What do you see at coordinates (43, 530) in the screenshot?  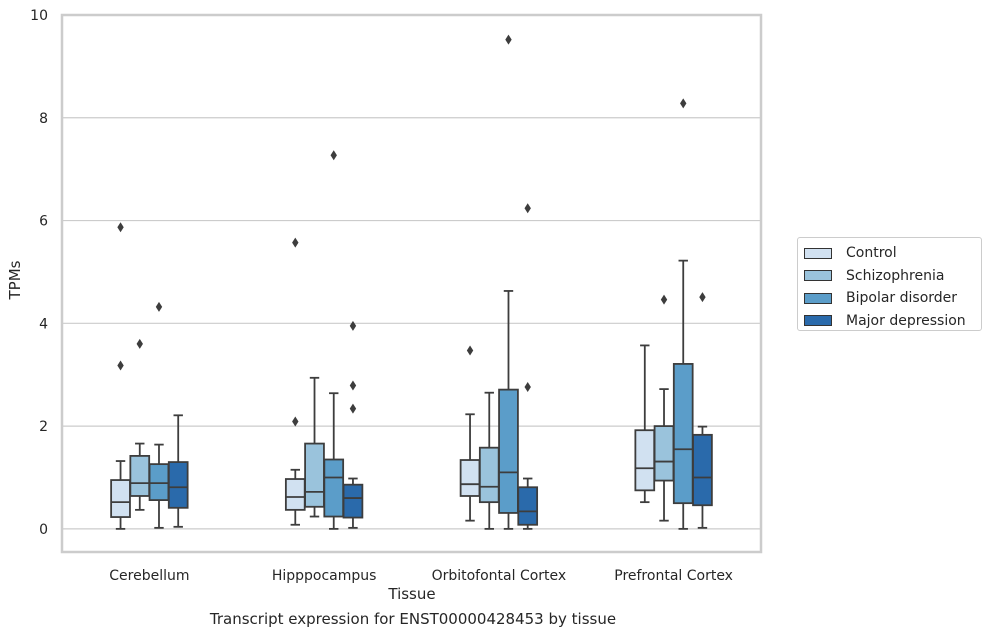 I see `y-tick-label: 0` at bounding box center [43, 530].